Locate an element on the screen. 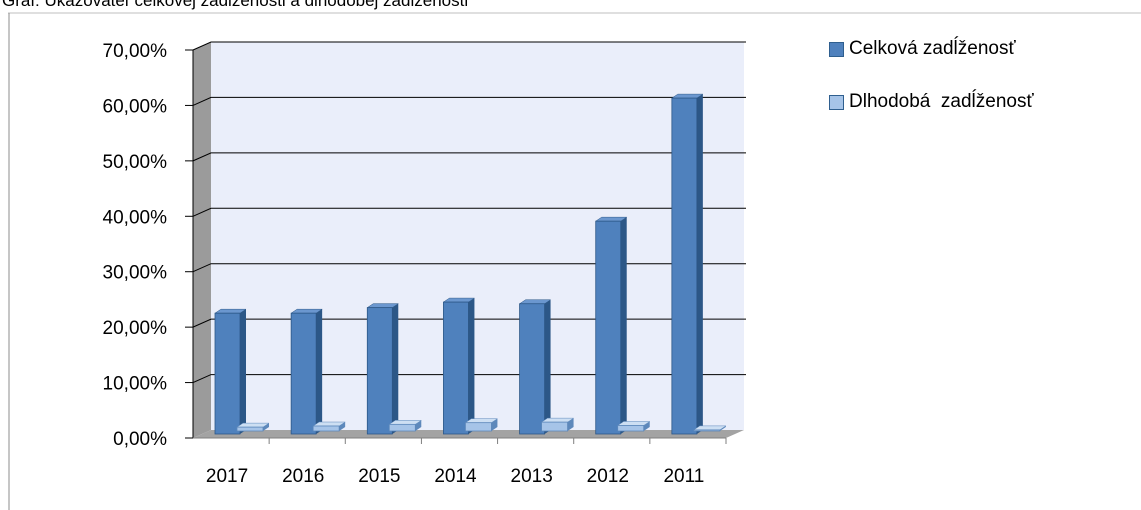 The width and height of the screenshot is (1141, 510). x-tick-label: 2011 is located at coordinates (683, 476).